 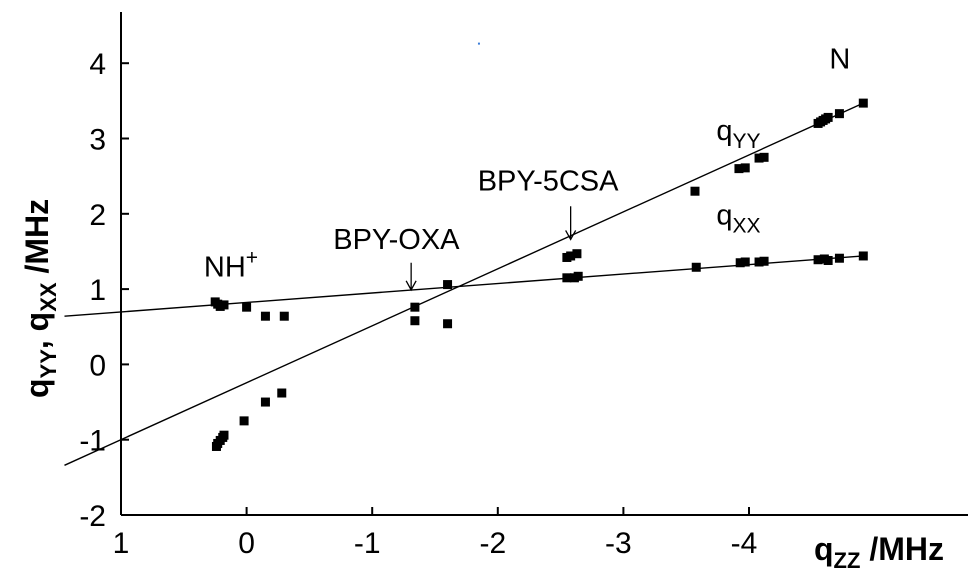 What do you see at coordinates (839, 59) in the screenshot?
I see `annotation-label: N` at bounding box center [839, 59].